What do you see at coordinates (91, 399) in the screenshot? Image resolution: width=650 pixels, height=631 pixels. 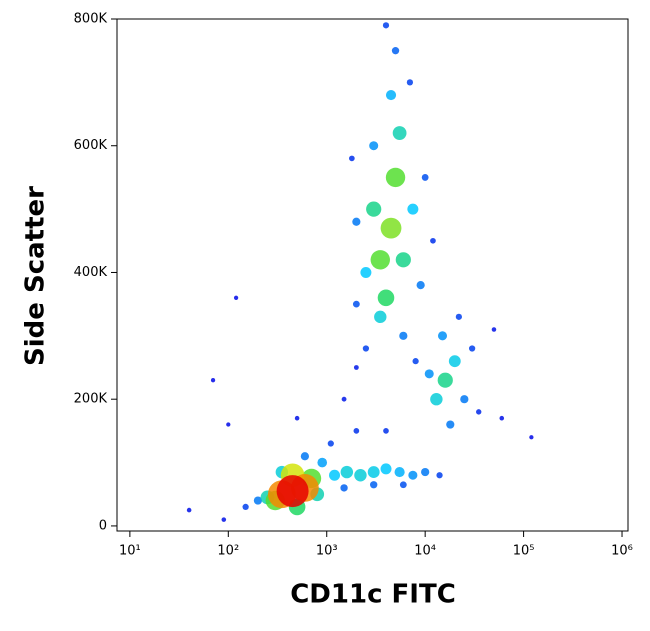 I see `y-tick-label: 200K` at bounding box center [91, 399].